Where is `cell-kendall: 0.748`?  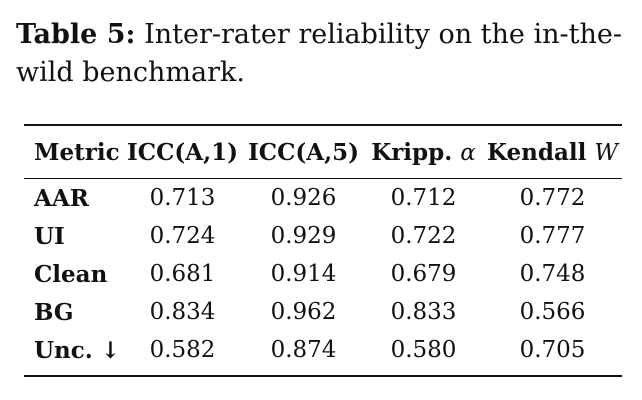 cell-kendall: 0.748 is located at coordinates (552, 274).